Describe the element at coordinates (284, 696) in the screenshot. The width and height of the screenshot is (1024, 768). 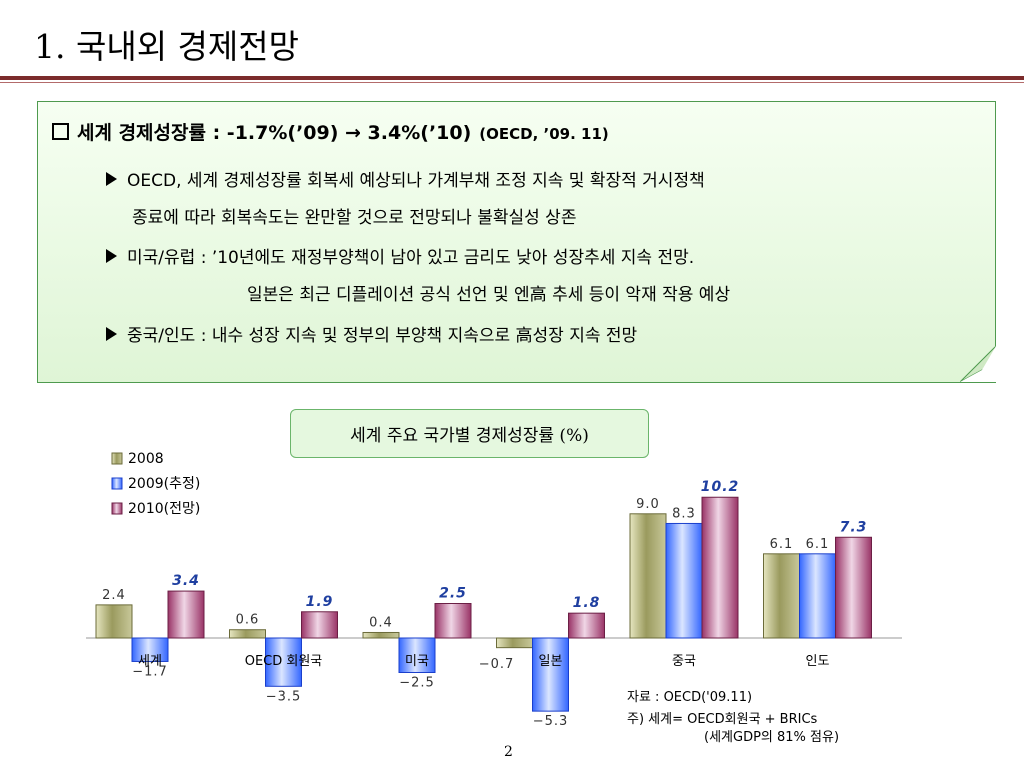
I see `data-label: −3.5` at that location.